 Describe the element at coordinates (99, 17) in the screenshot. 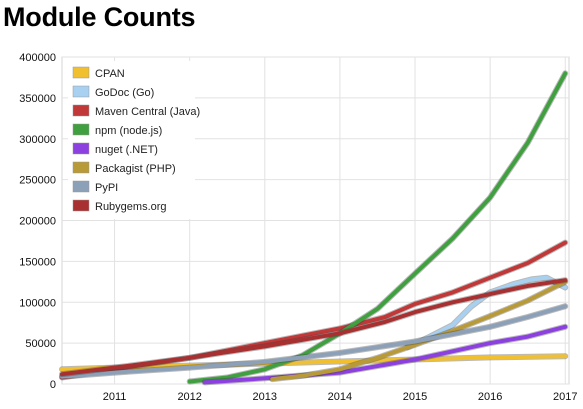

I see `chart-title: Module Counts` at that location.